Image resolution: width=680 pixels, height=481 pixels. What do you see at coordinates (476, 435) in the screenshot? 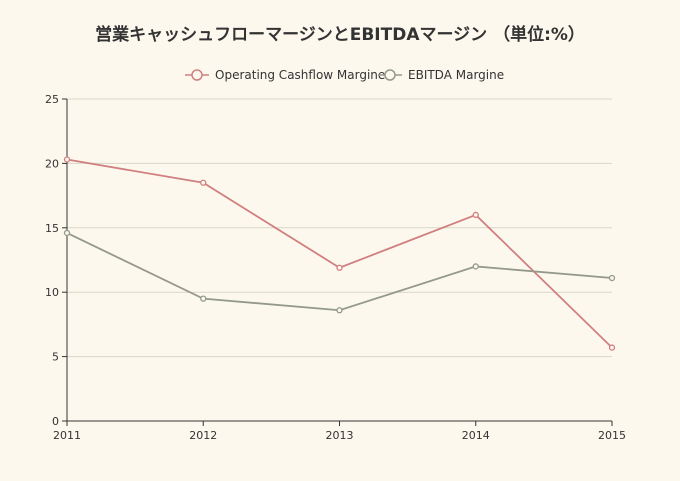
I see `x-tick-label: 2014` at bounding box center [476, 435].